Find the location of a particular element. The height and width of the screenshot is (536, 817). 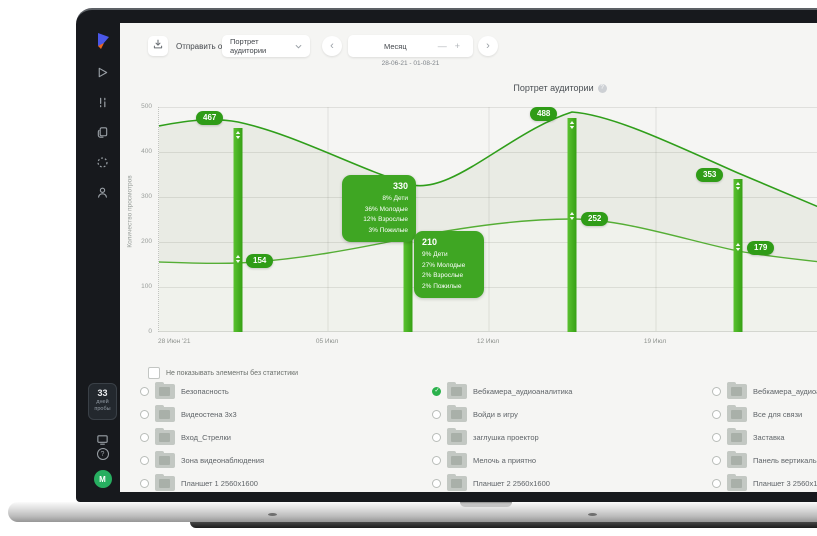

avatar: М is located at coordinates (102, 479).